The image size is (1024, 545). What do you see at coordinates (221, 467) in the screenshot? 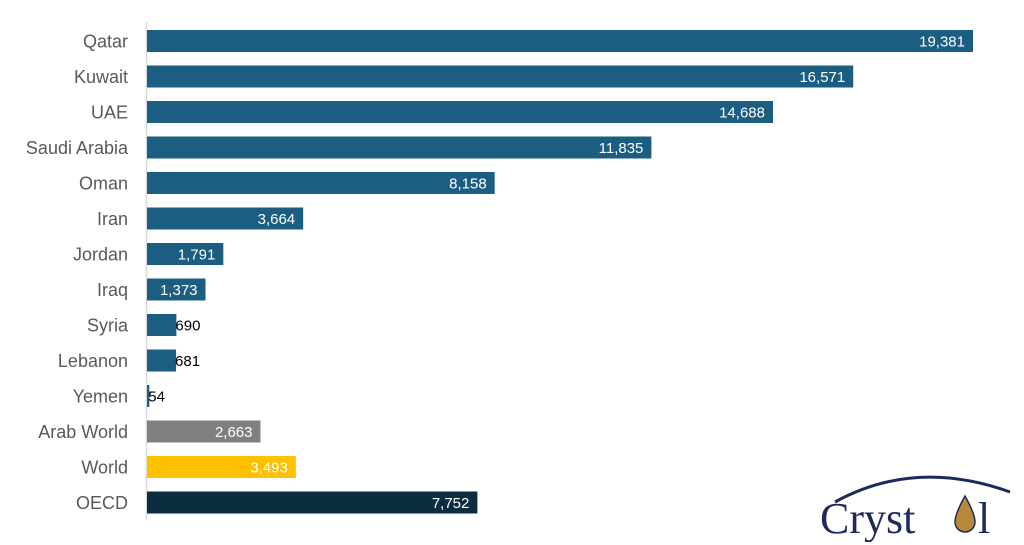
I see `bar-world` at bounding box center [221, 467].